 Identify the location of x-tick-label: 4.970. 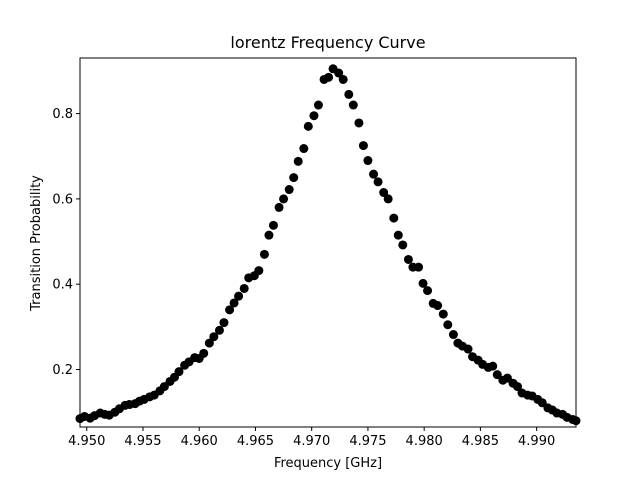
(311, 441).